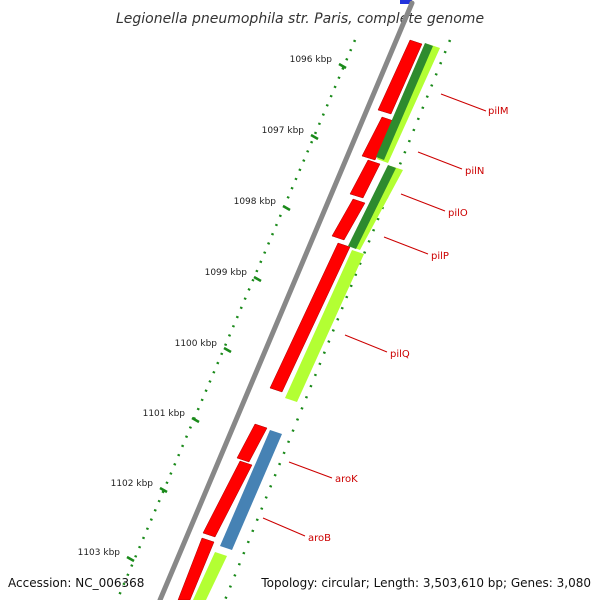 The width and height of the screenshot is (600, 600). Describe the element at coordinates (99, 553) in the screenshot. I see `scale-tick-label: 1103 kbp` at that location.